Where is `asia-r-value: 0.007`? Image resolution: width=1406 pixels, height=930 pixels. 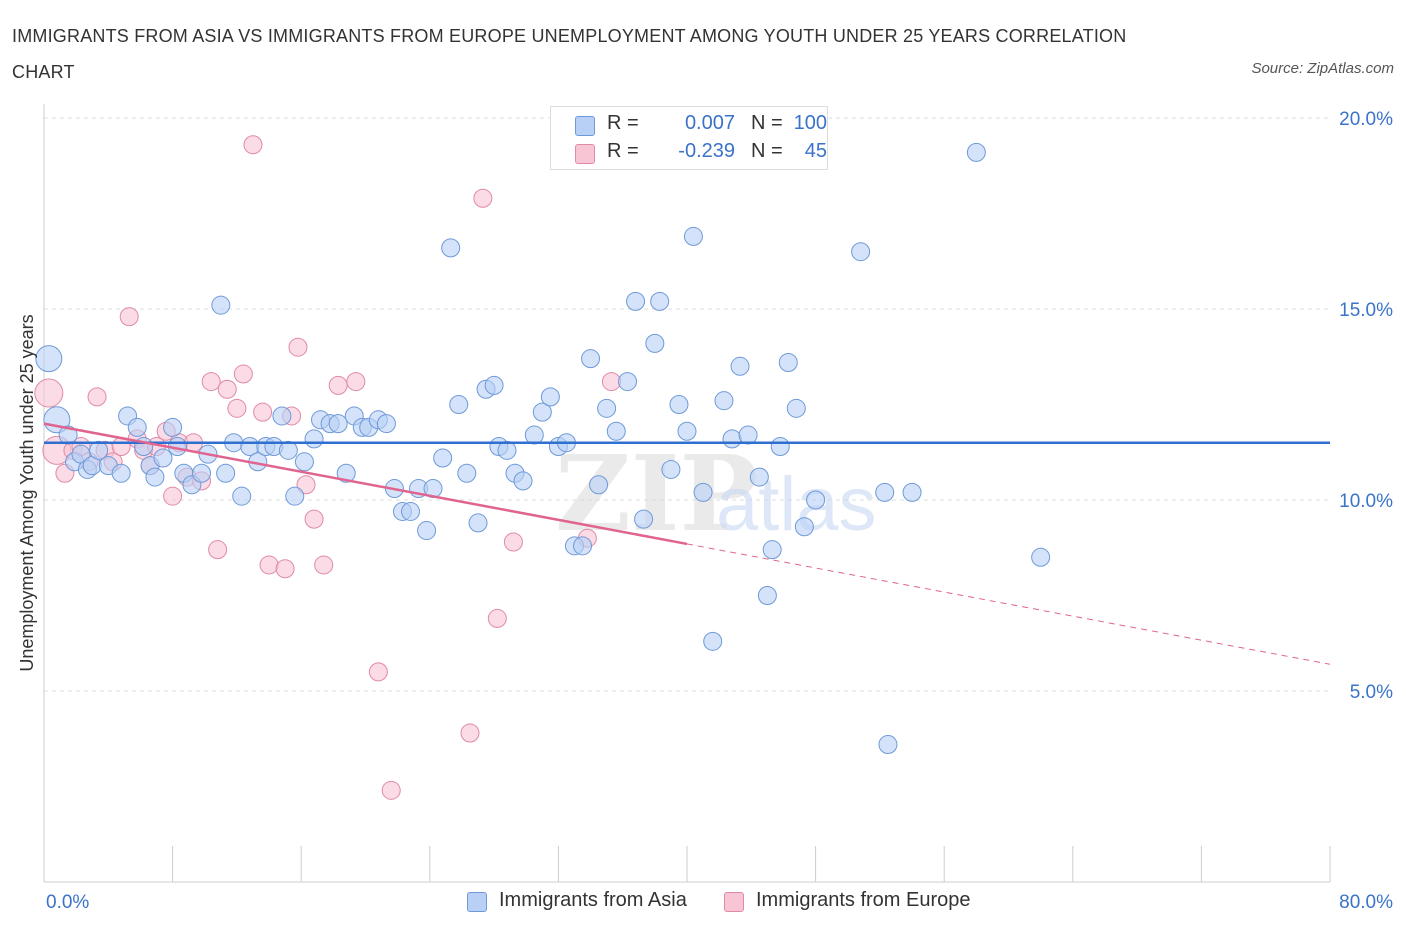
asia-r-value: 0.007 is located at coordinates (709, 123).